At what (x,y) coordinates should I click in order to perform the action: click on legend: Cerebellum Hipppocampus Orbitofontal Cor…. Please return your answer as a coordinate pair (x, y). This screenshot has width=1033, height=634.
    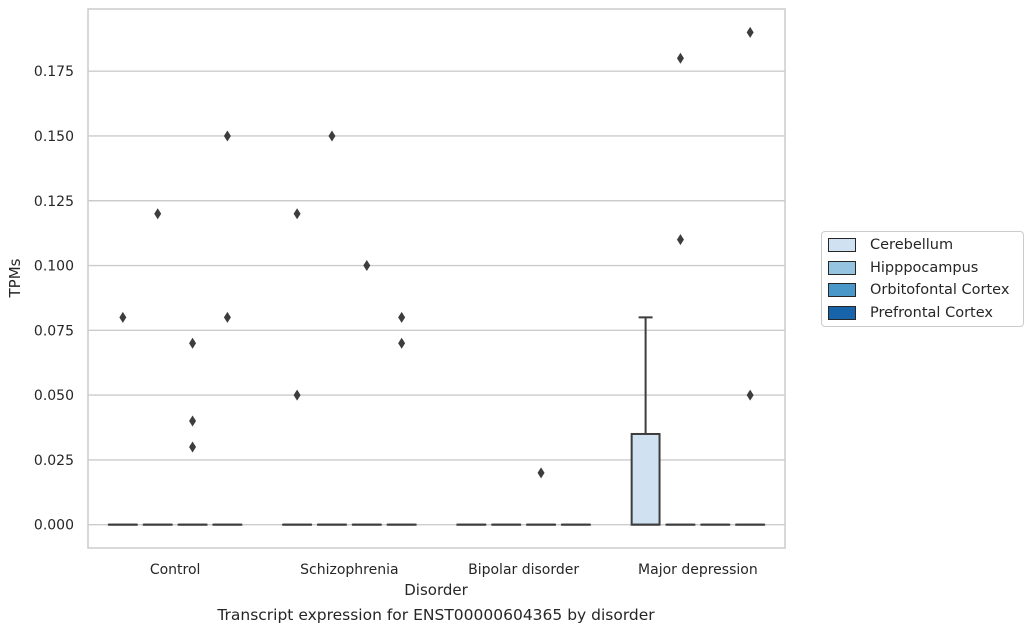
    Looking at the image, I should click on (922, 279).